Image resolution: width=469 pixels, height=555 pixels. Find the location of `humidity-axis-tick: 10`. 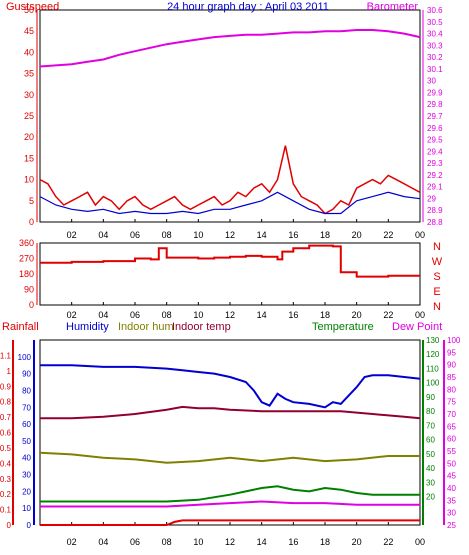

humidity-axis-tick: 10 is located at coordinates (26, 508).